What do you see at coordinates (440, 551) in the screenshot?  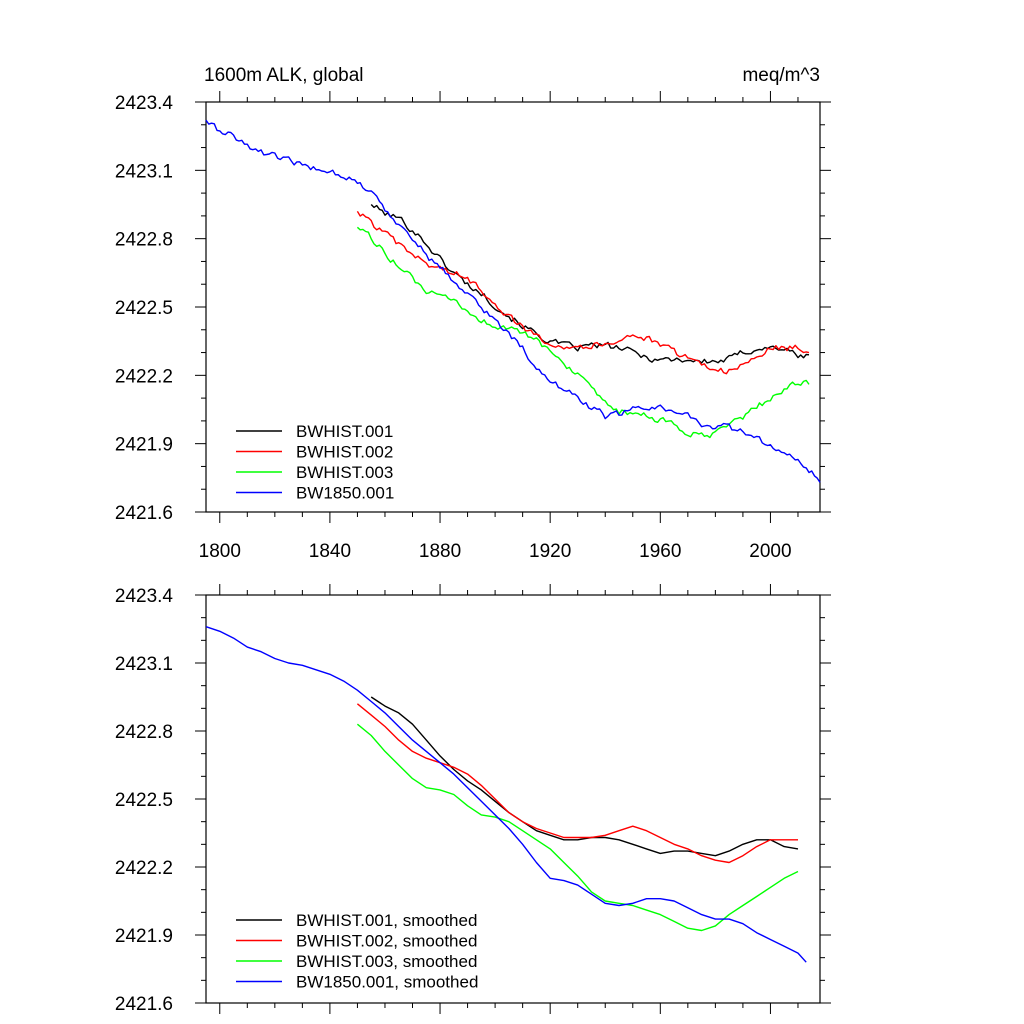 I see `x-tick-label: 1880` at bounding box center [440, 551].